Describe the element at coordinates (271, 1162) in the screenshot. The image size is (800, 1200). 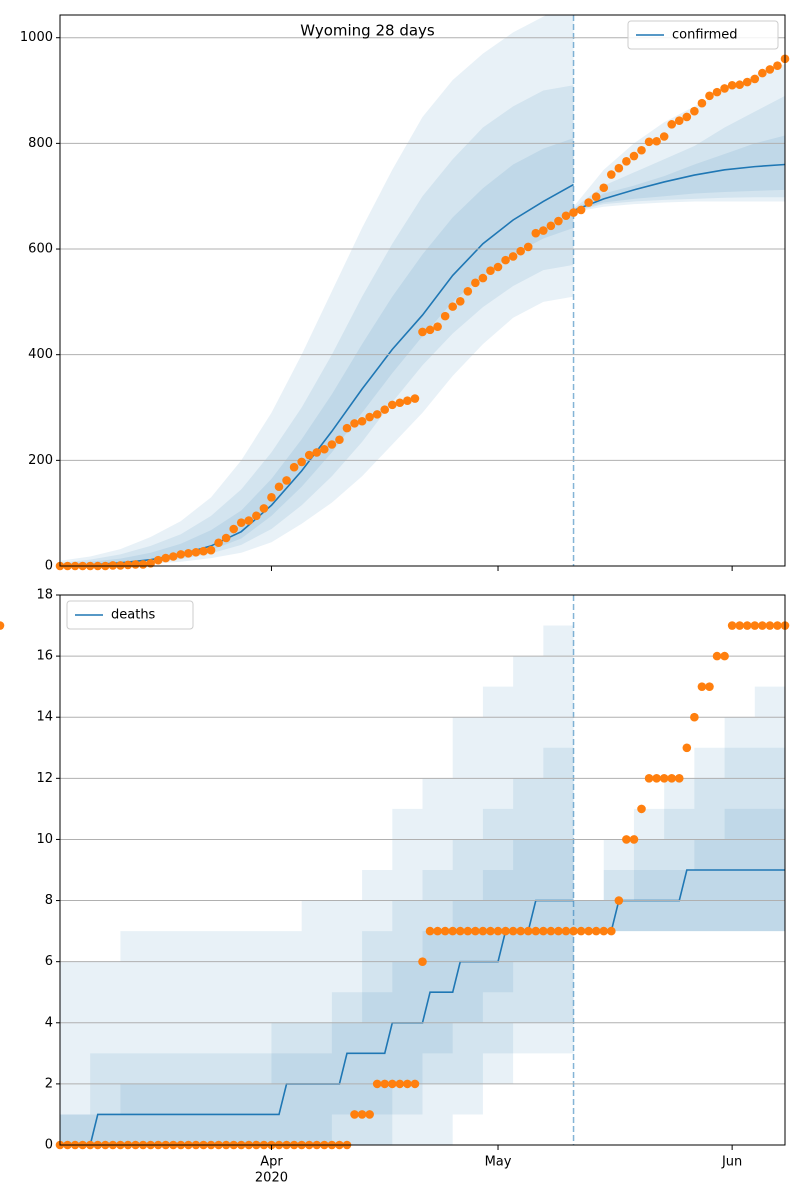
I see `x-tick-label: Apr` at that location.